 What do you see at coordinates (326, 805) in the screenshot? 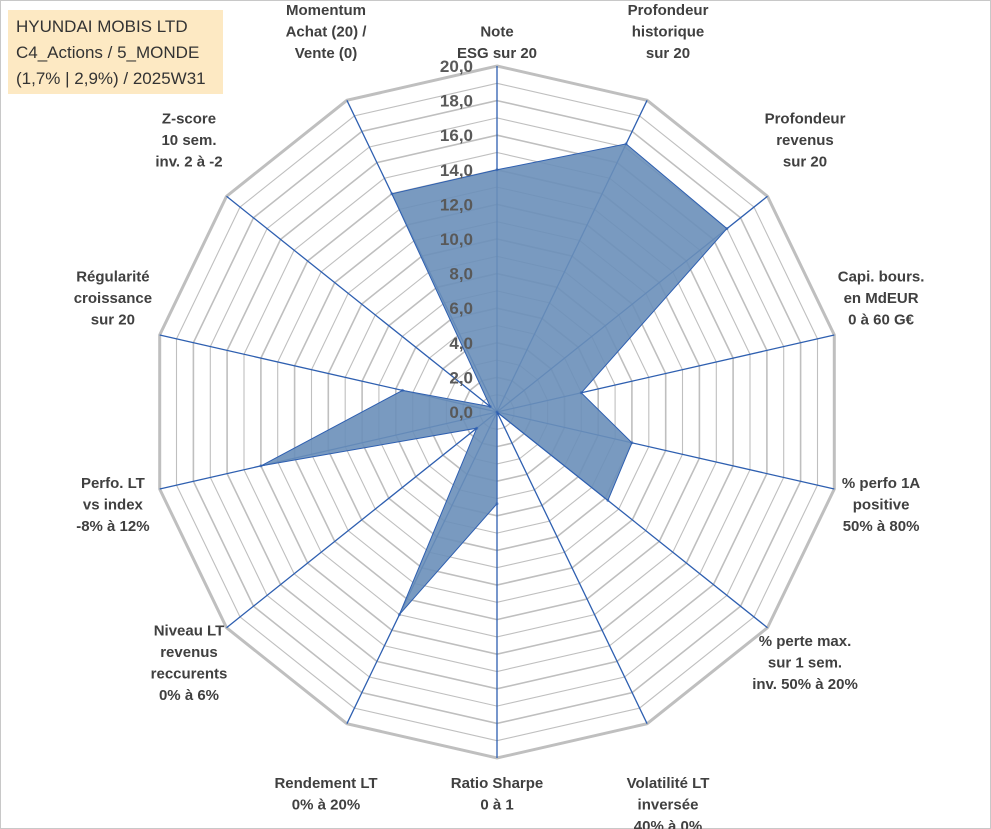
I see `axis-label-line: 0% à 20%` at bounding box center [326, 805].